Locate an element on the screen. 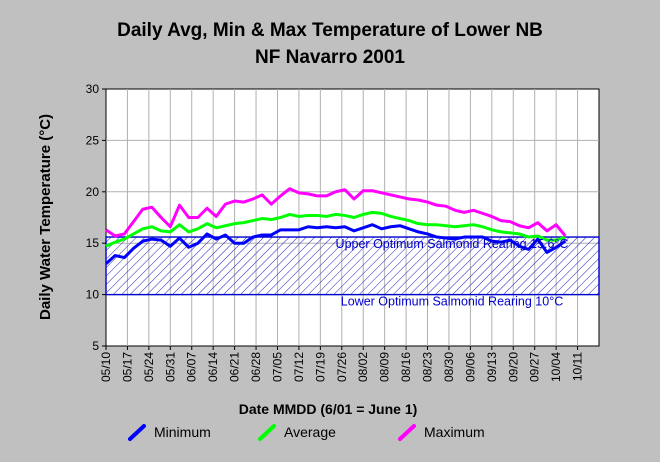  x-tick-label-6: 06/21 is located at coordinates (235, 367).